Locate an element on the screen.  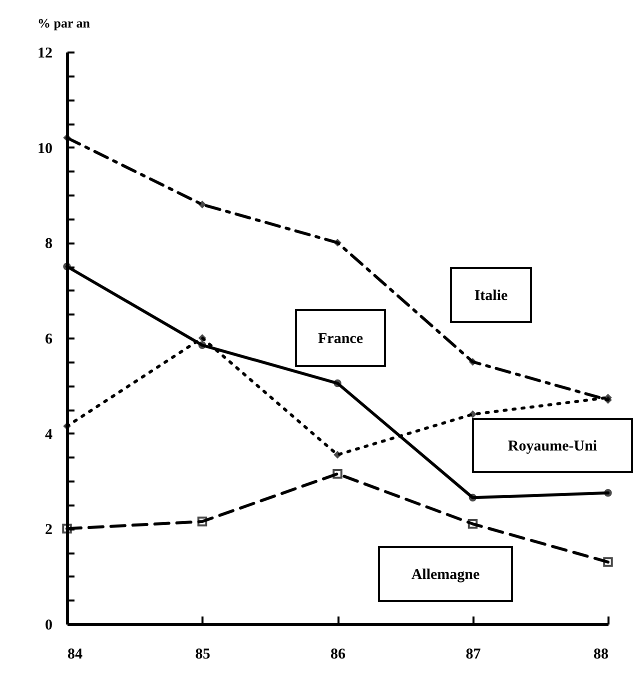
series-label: France is located at coordinates (341, 339).